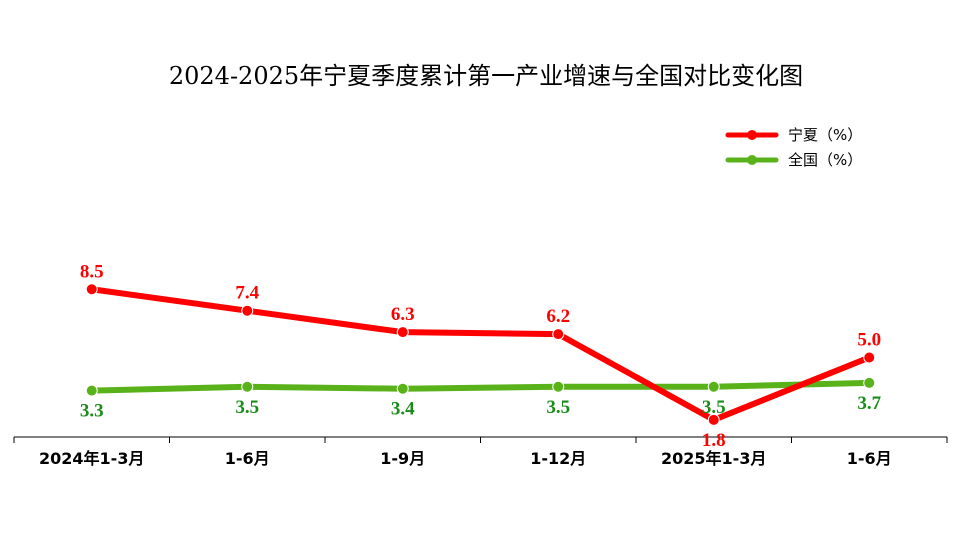  I want to click on data-label: 1.8, so click(714, 440).